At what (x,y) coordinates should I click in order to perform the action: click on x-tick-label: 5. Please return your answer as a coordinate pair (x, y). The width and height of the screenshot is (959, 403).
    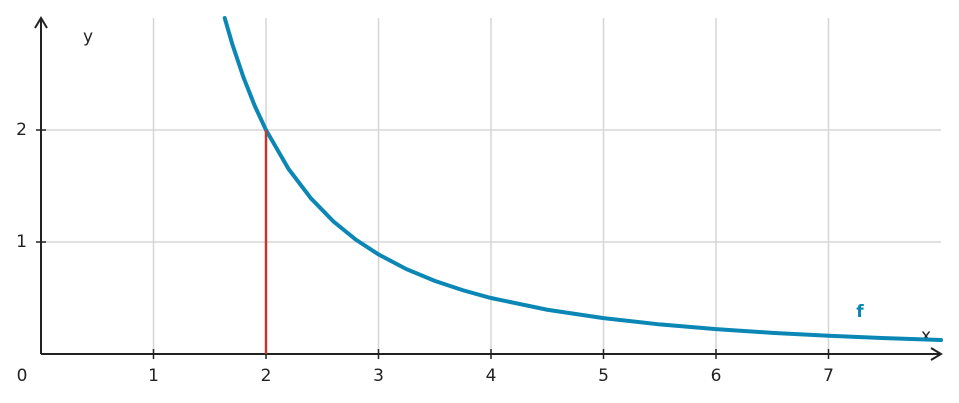
    Looking at the image, I should click on (603, 376).